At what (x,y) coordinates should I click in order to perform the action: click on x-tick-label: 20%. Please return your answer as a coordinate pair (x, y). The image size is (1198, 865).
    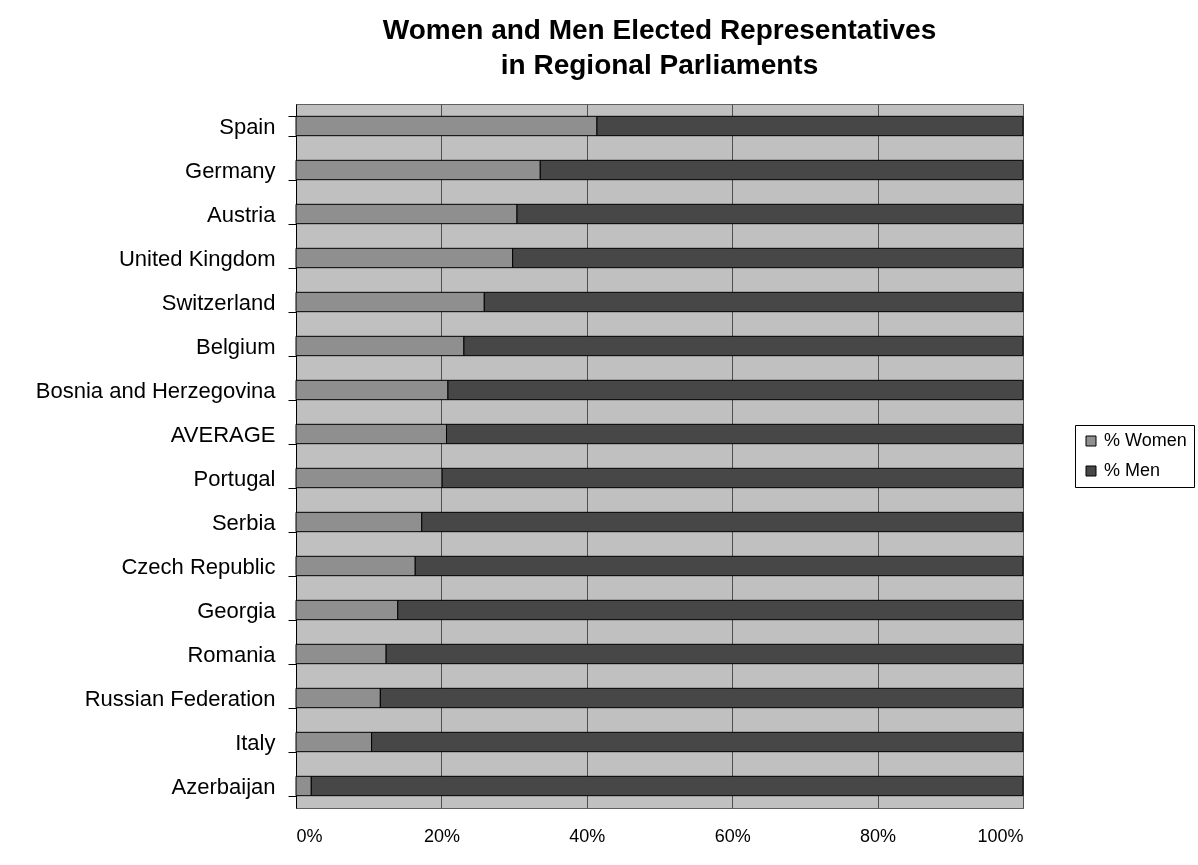
    Looking at the image, I should click on (441, 835).